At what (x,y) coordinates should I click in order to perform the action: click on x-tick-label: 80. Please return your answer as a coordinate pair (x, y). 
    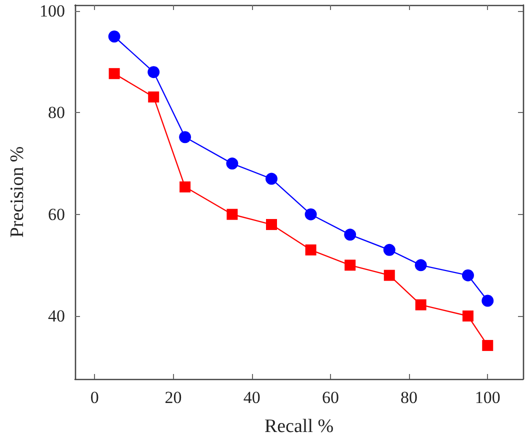
    Looking at the image, I should click on (409, 397).